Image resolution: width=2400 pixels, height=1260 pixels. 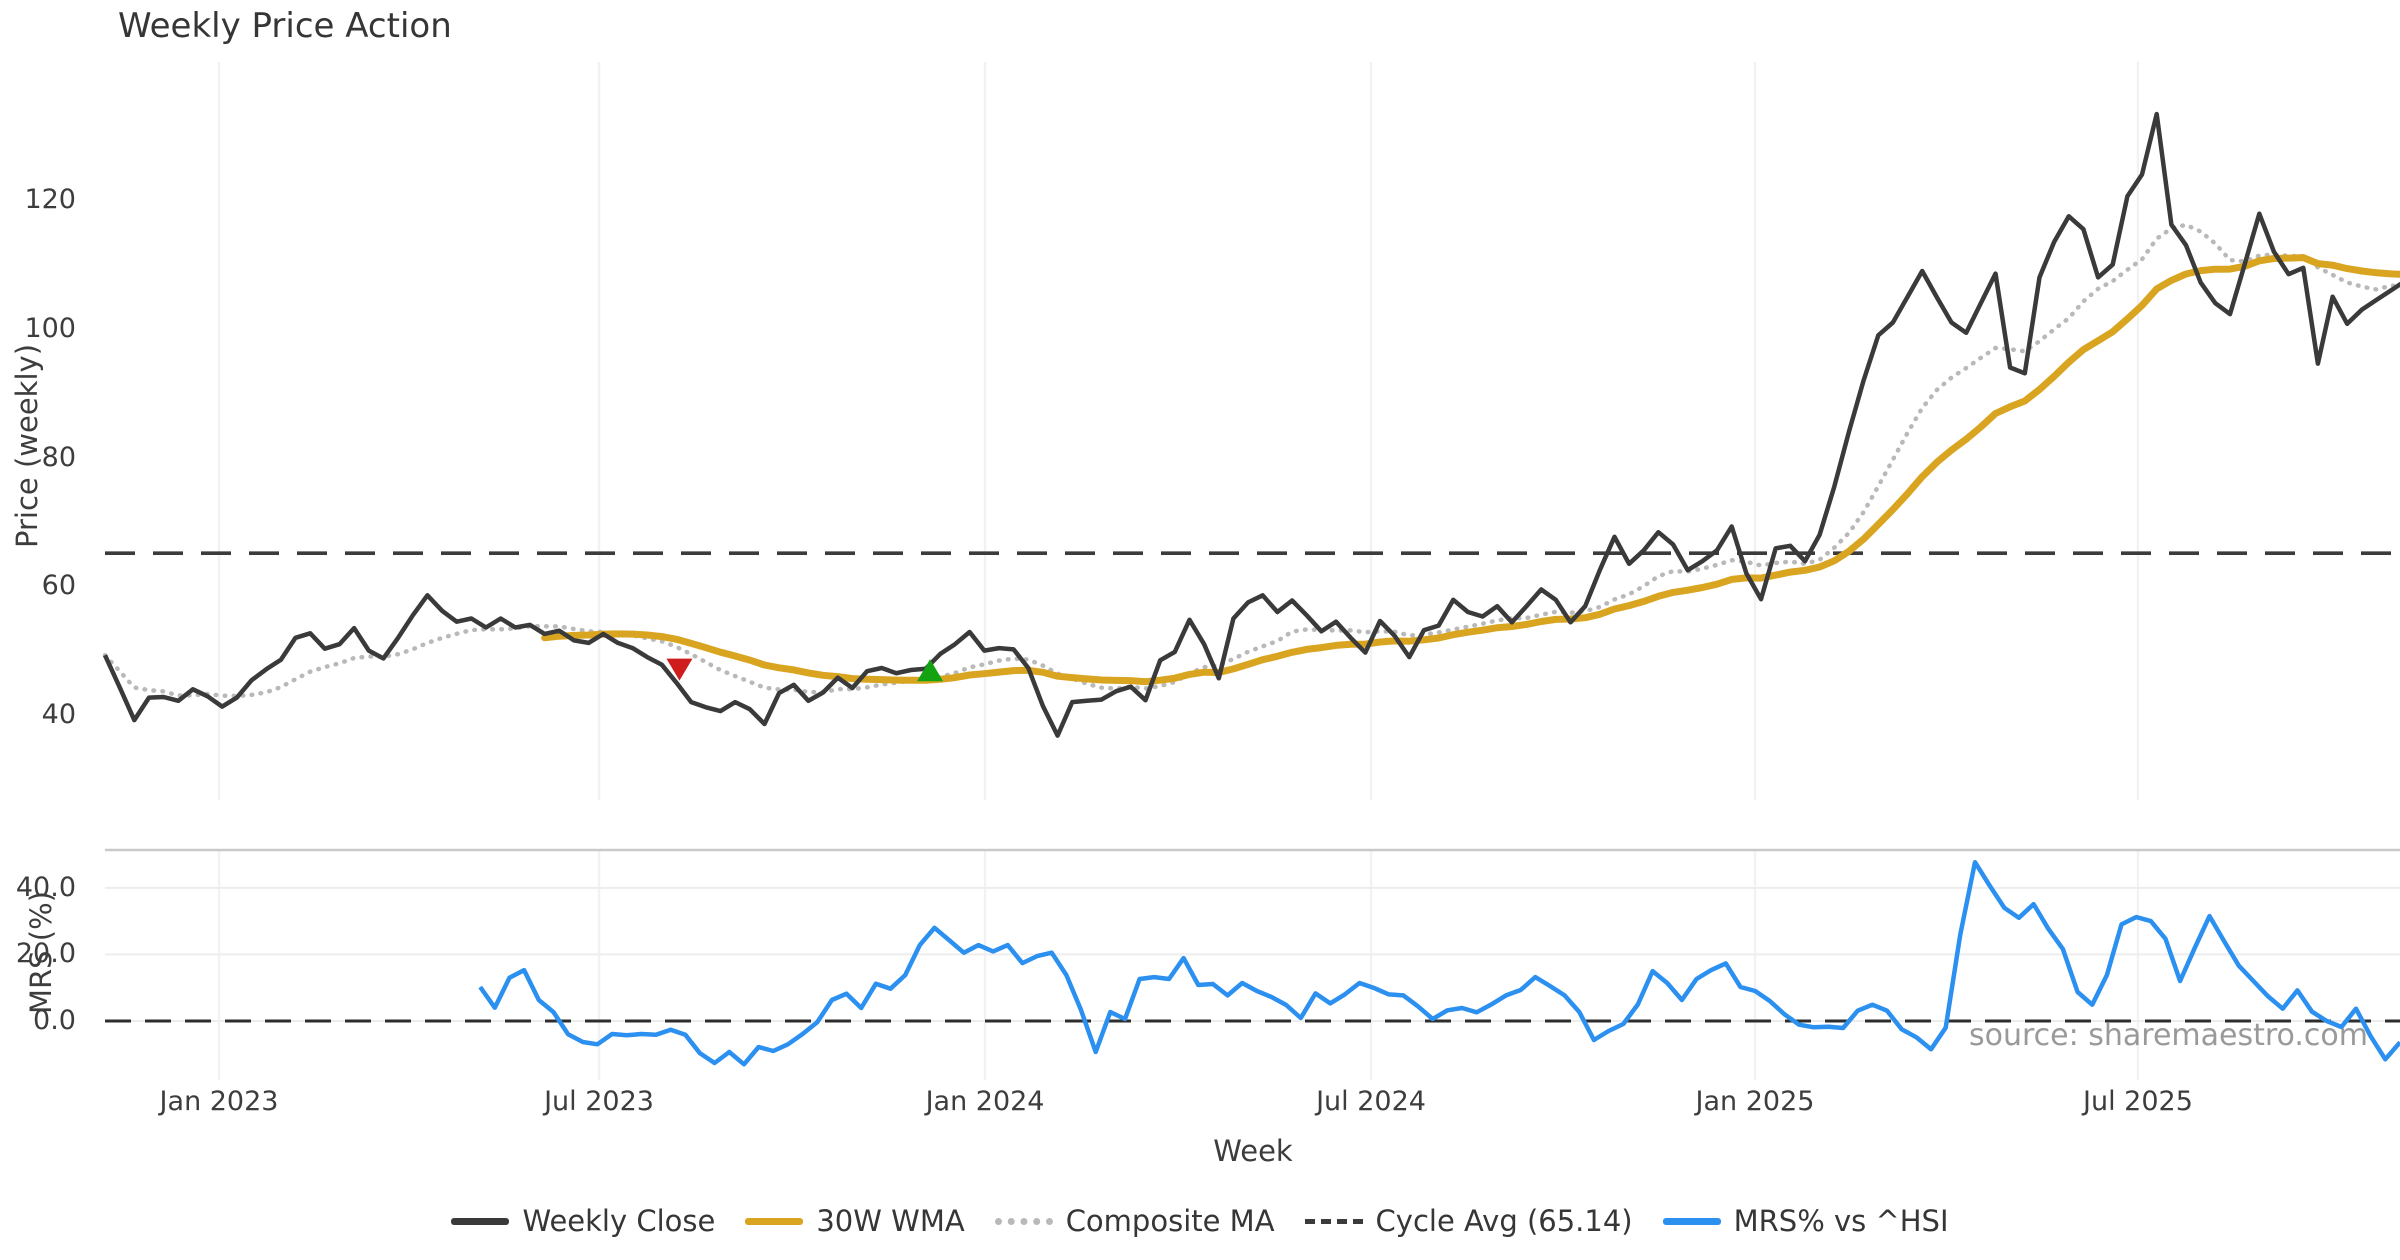 What do you see at coordinates (2138, 1101) in the screenshot?
I see `x-tick: Jul 2025` at bounding box center [2138, 1101].